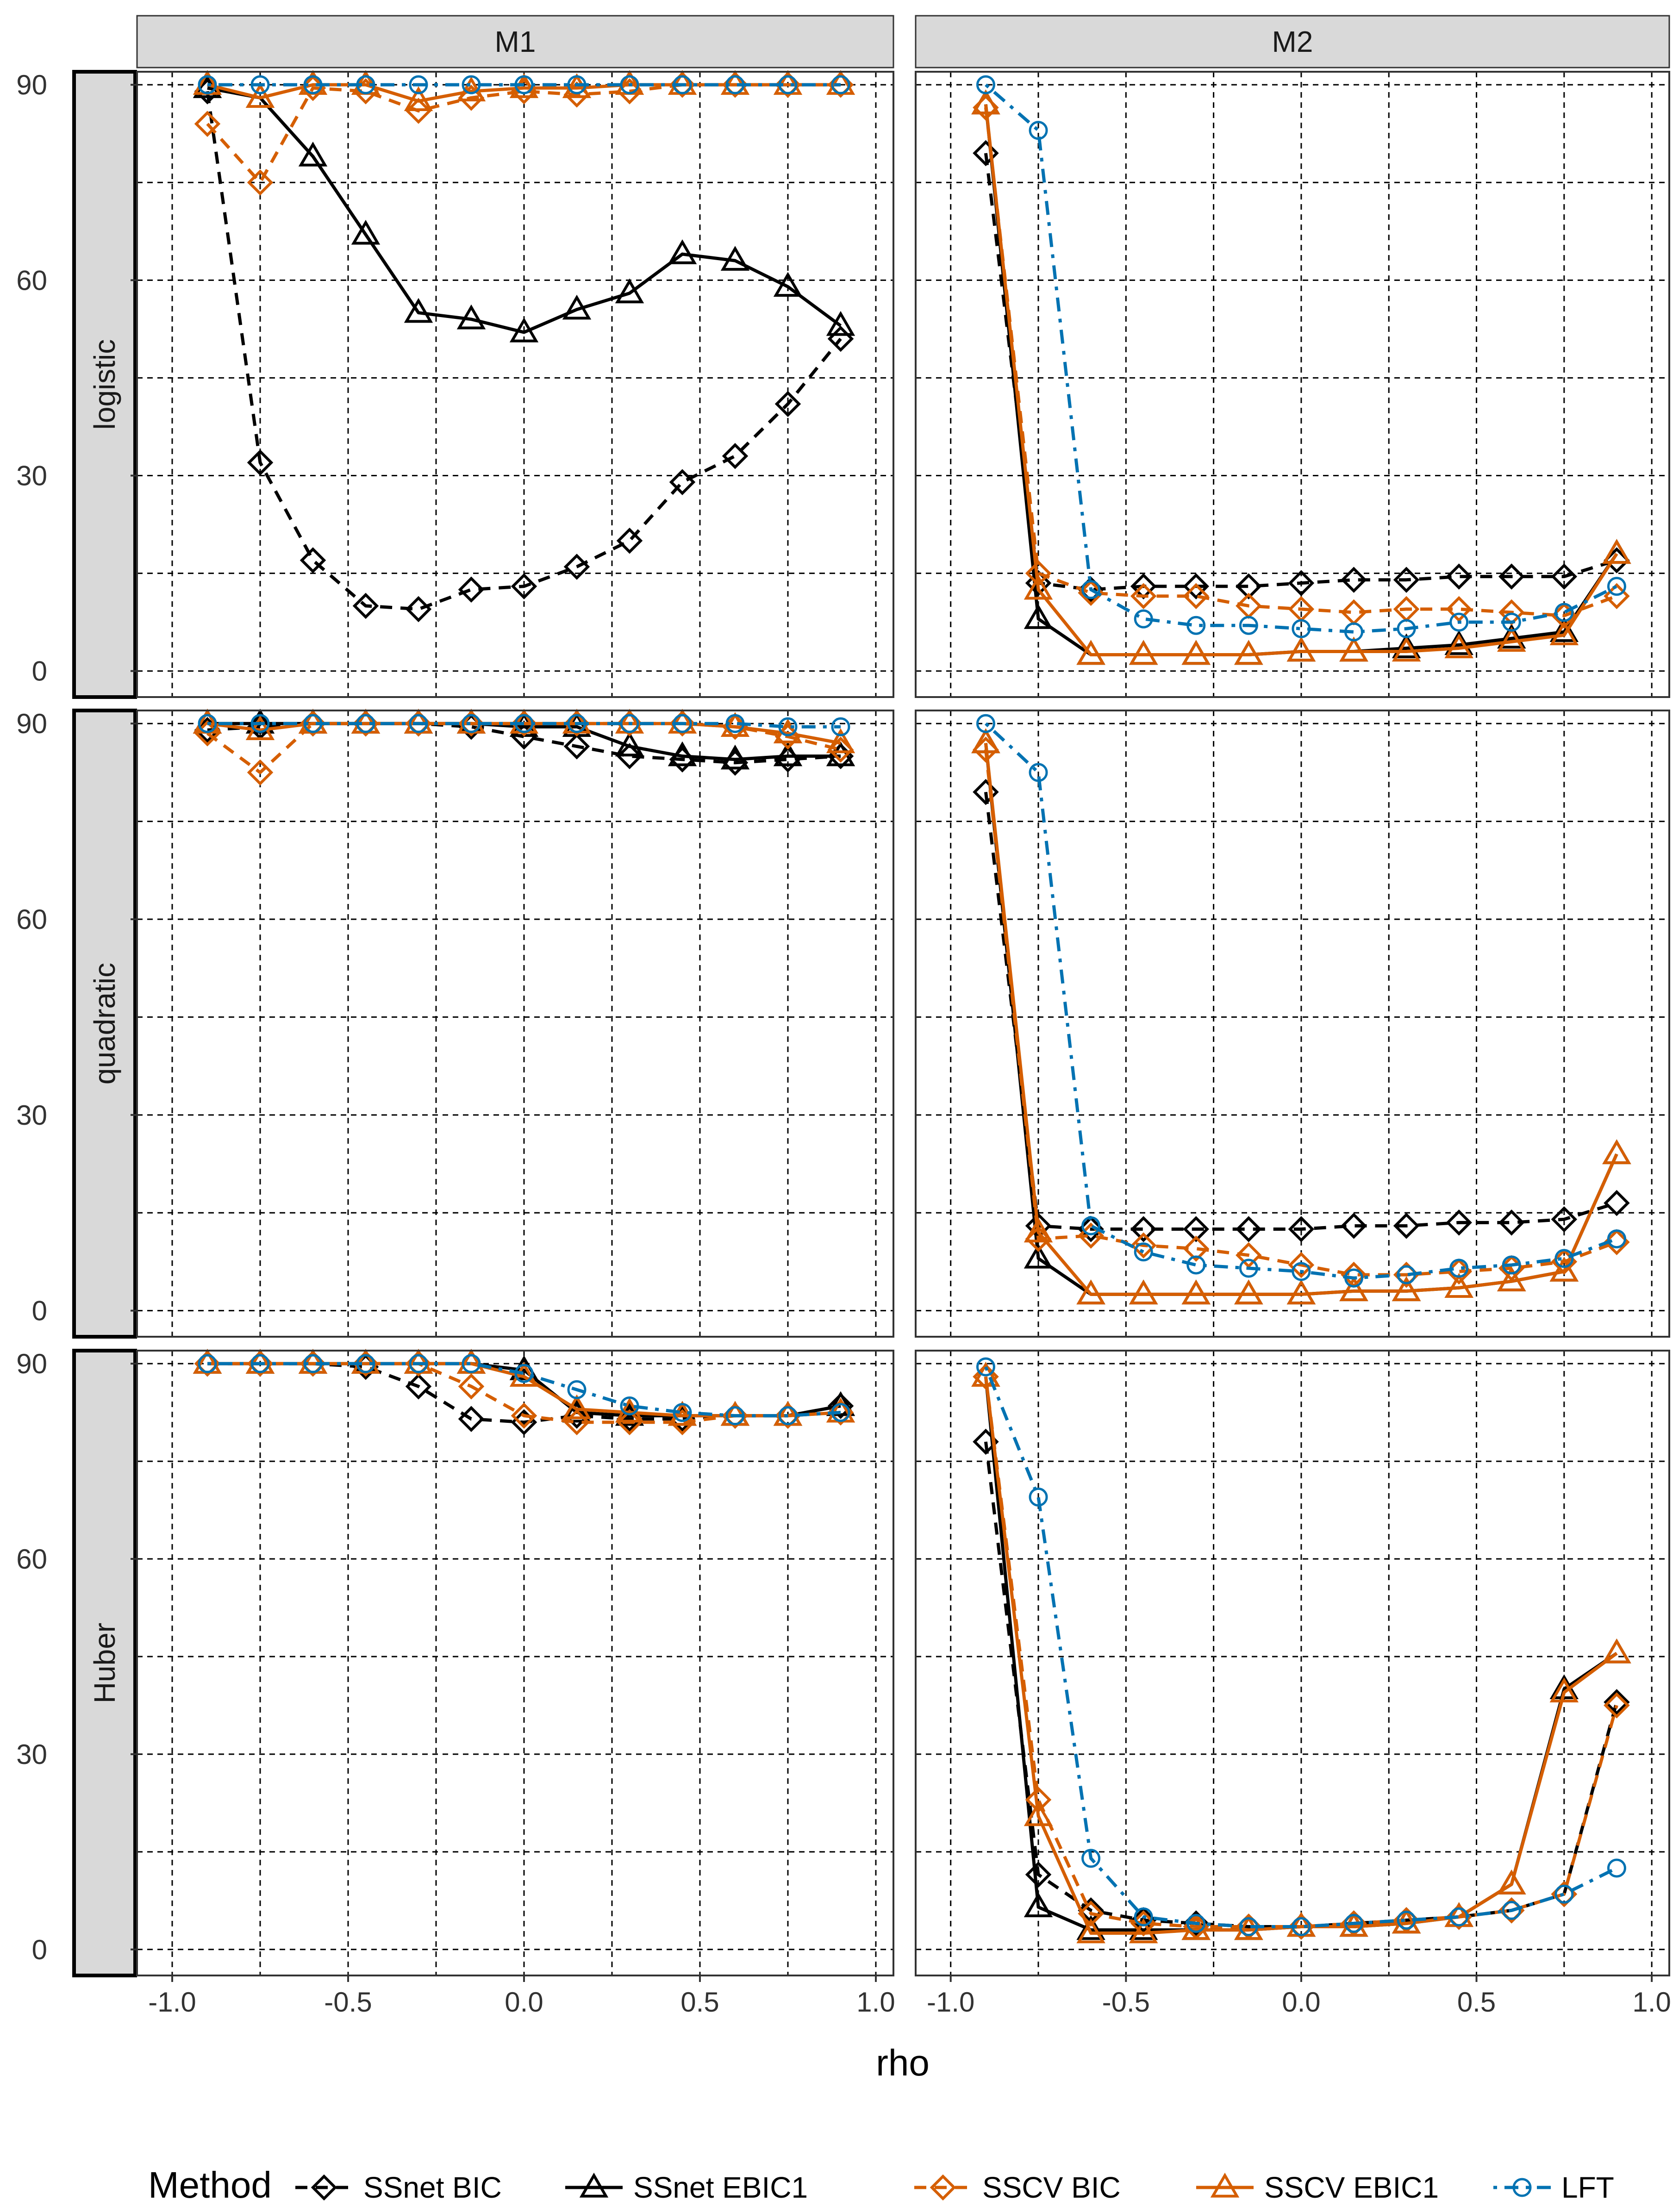  I want to click on x-tick-label: 1.0, so click(875, 2002).